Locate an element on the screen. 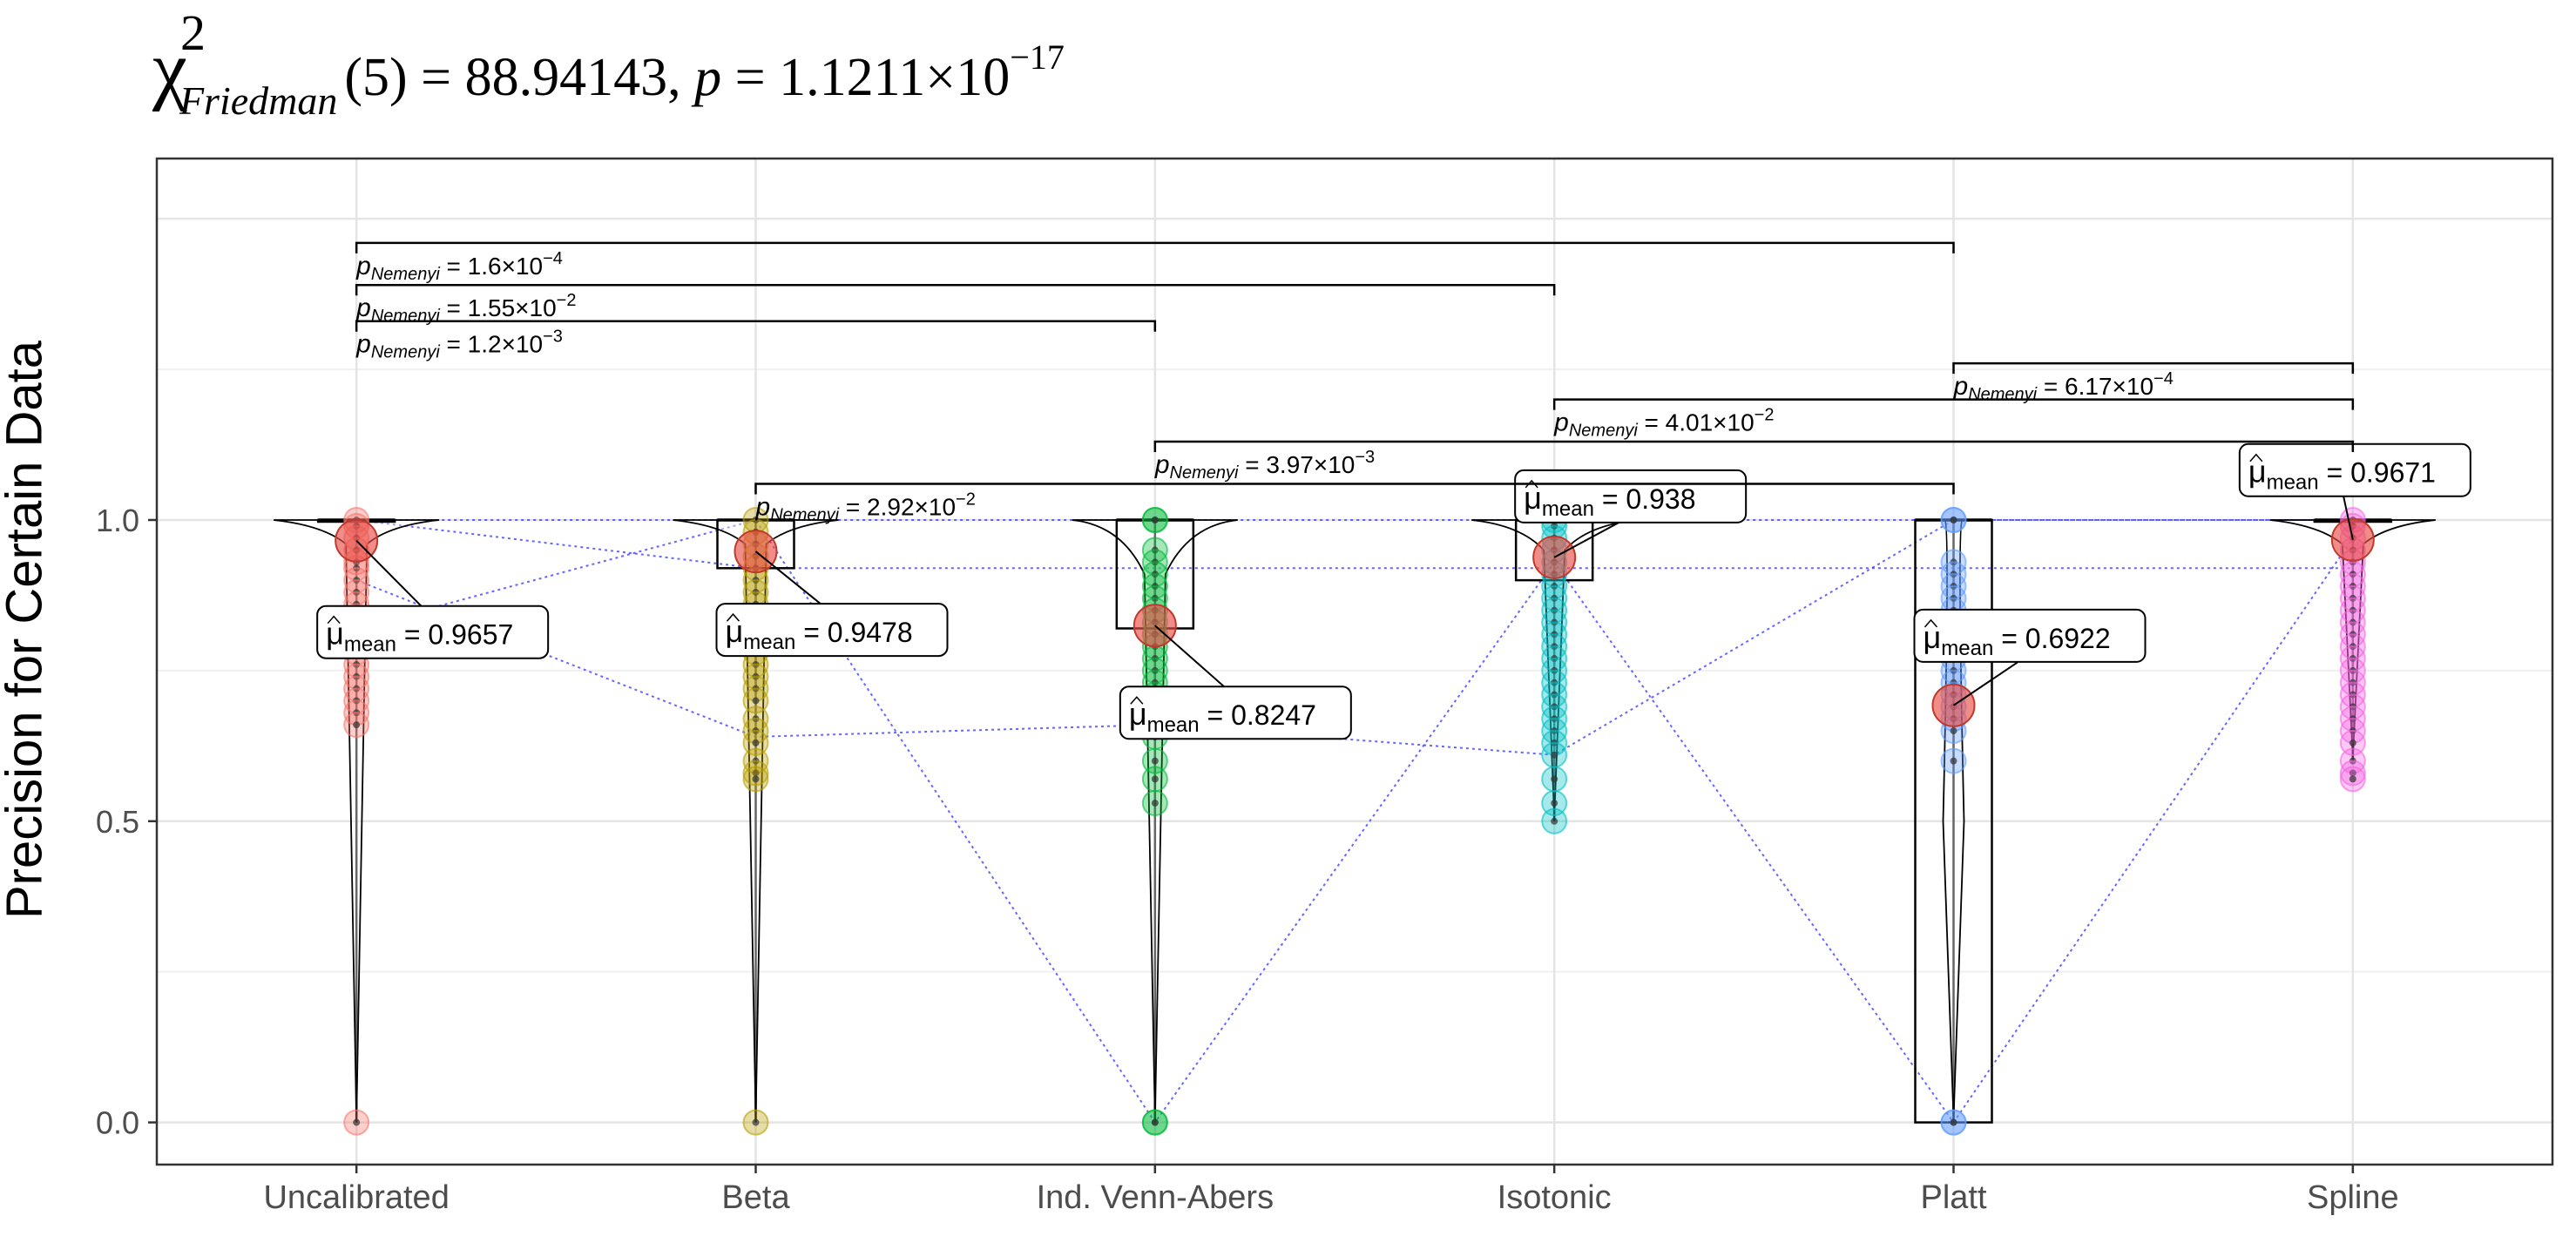 This screenshot has height=1236, width=2576. bracket-label: pNemenyi = 1.2×10−3 is located at coordinates (459, 345).